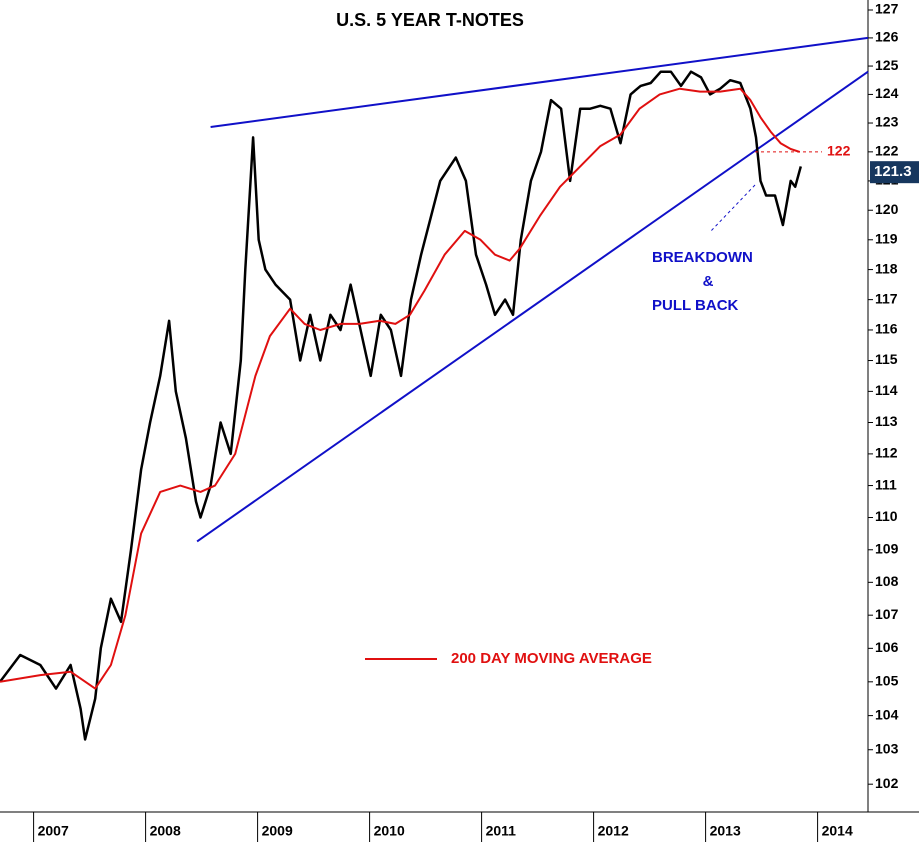  Describe the element at coordinates (887, 9) in the screenshot. I see `y-tick-label: 127` at that location.